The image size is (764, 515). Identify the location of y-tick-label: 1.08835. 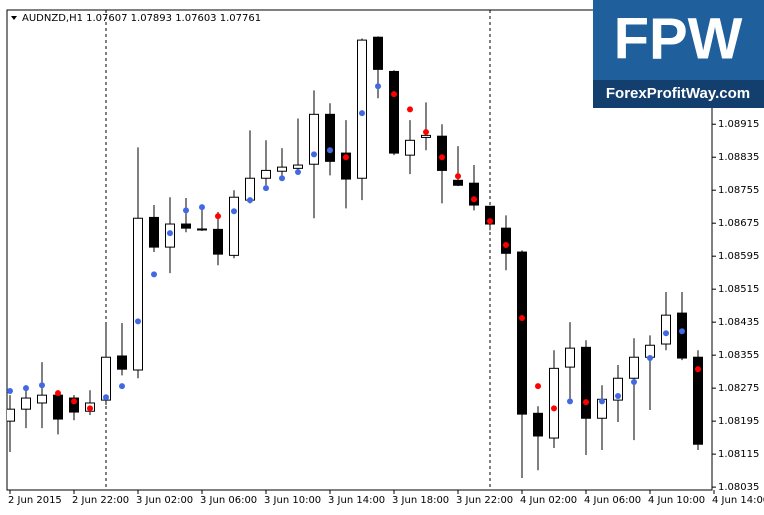
(738, 157).